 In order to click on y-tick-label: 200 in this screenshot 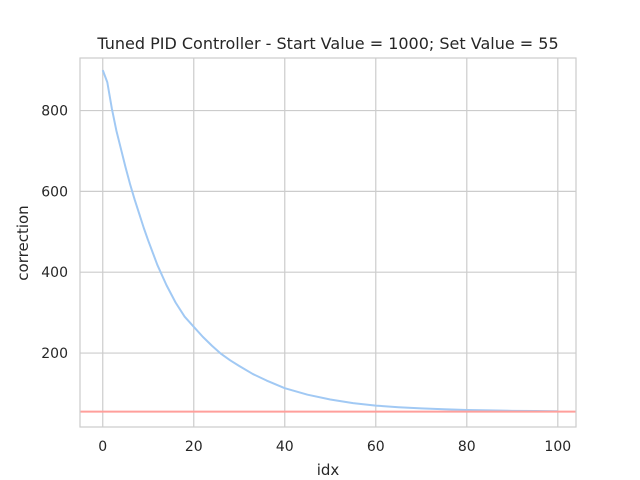, I will do `click(54, 354)`.